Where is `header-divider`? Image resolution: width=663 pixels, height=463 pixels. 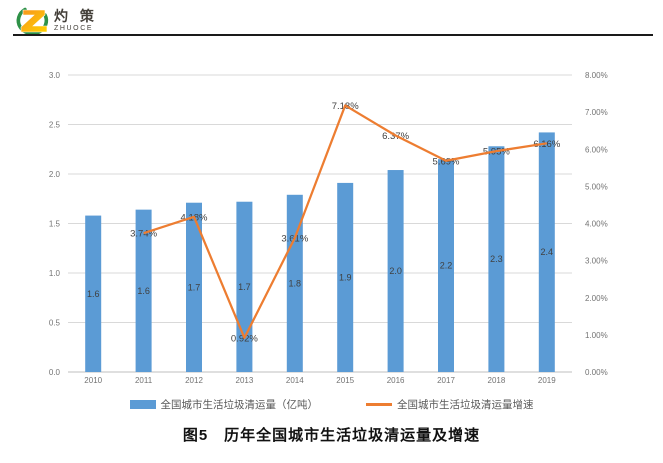
header-divider is located at coordinates (333, 35).